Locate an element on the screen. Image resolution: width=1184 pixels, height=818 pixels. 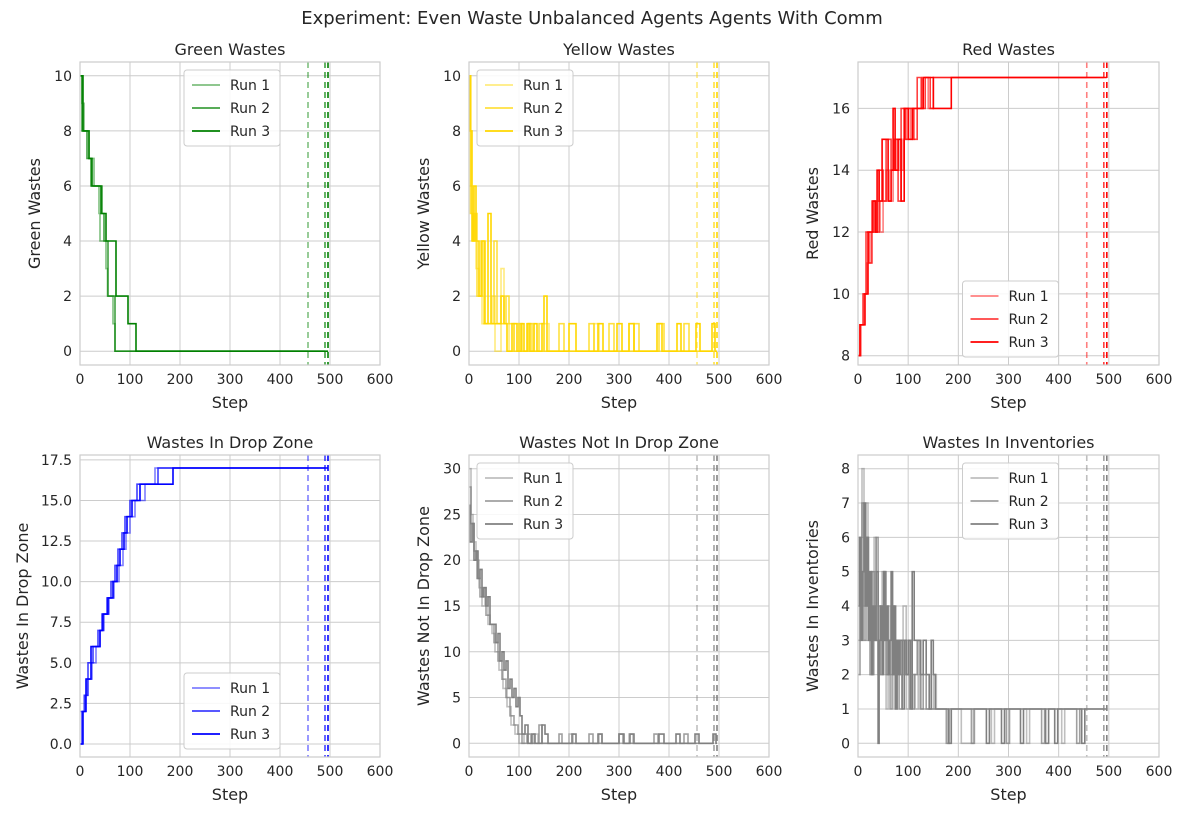
subplot-title: Yellow Wastes is located at coordinates (618, 49).